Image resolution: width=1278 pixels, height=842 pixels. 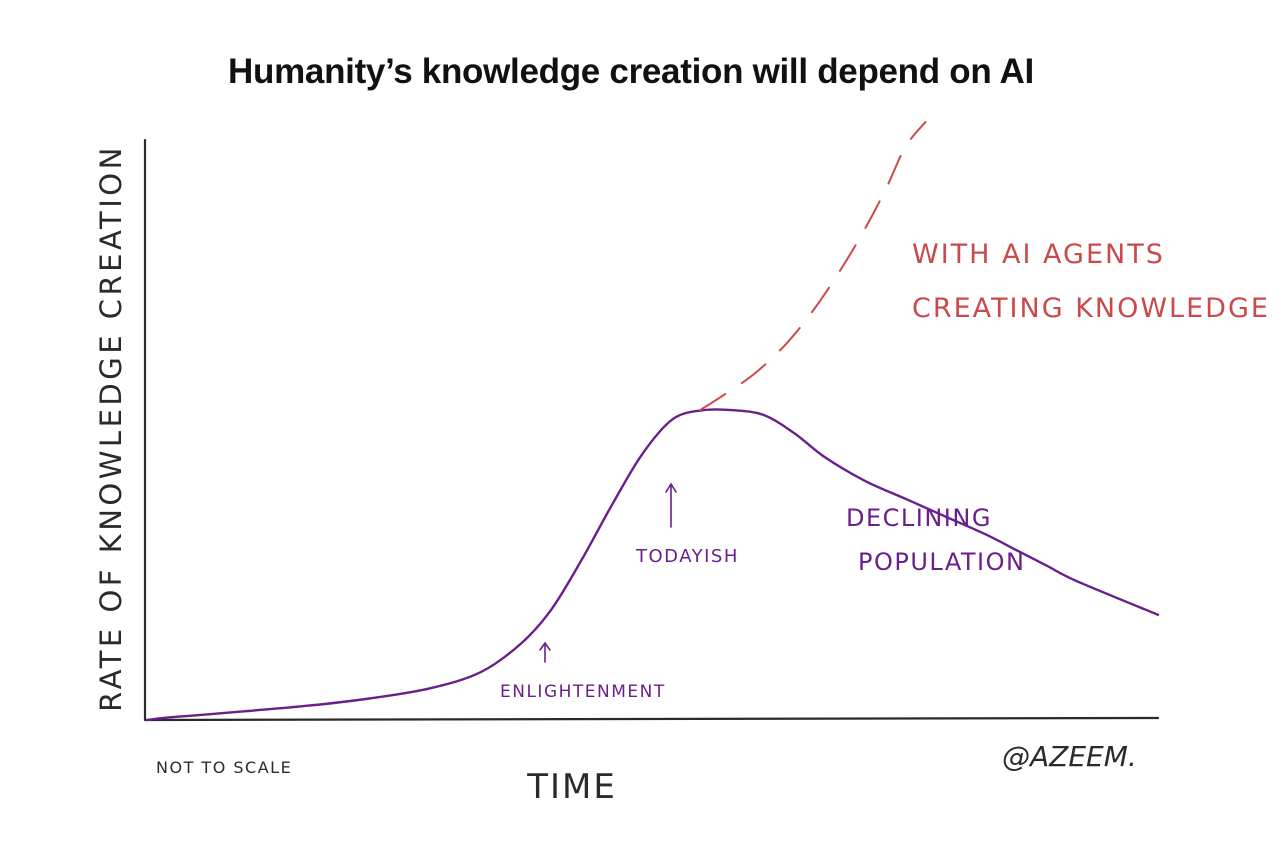 What do you see at coordinates (919, 518) in the screenshot?
I see `annotation-declining-line1: DECLINING` at bounding box center [919, 518].